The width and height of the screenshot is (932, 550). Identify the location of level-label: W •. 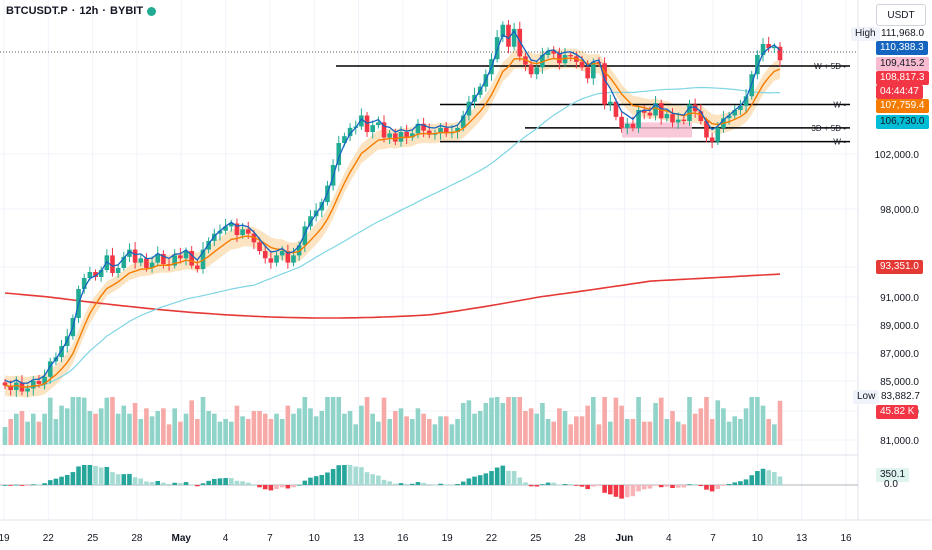
(839, 105).